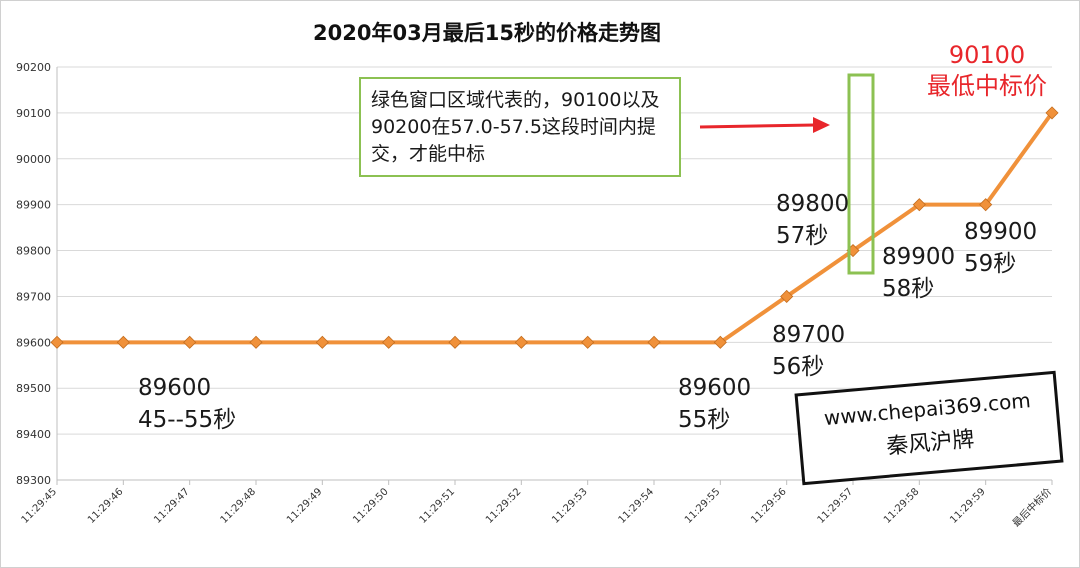 This screenshot has width=1080, height=568. I want to click on y-tick-label: 89800, so click(33, 251).